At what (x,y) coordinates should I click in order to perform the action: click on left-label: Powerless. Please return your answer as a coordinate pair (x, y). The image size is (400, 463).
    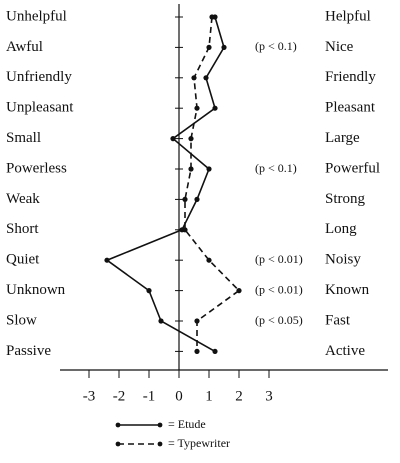
    Looking at the image, I should click on (36, 168).